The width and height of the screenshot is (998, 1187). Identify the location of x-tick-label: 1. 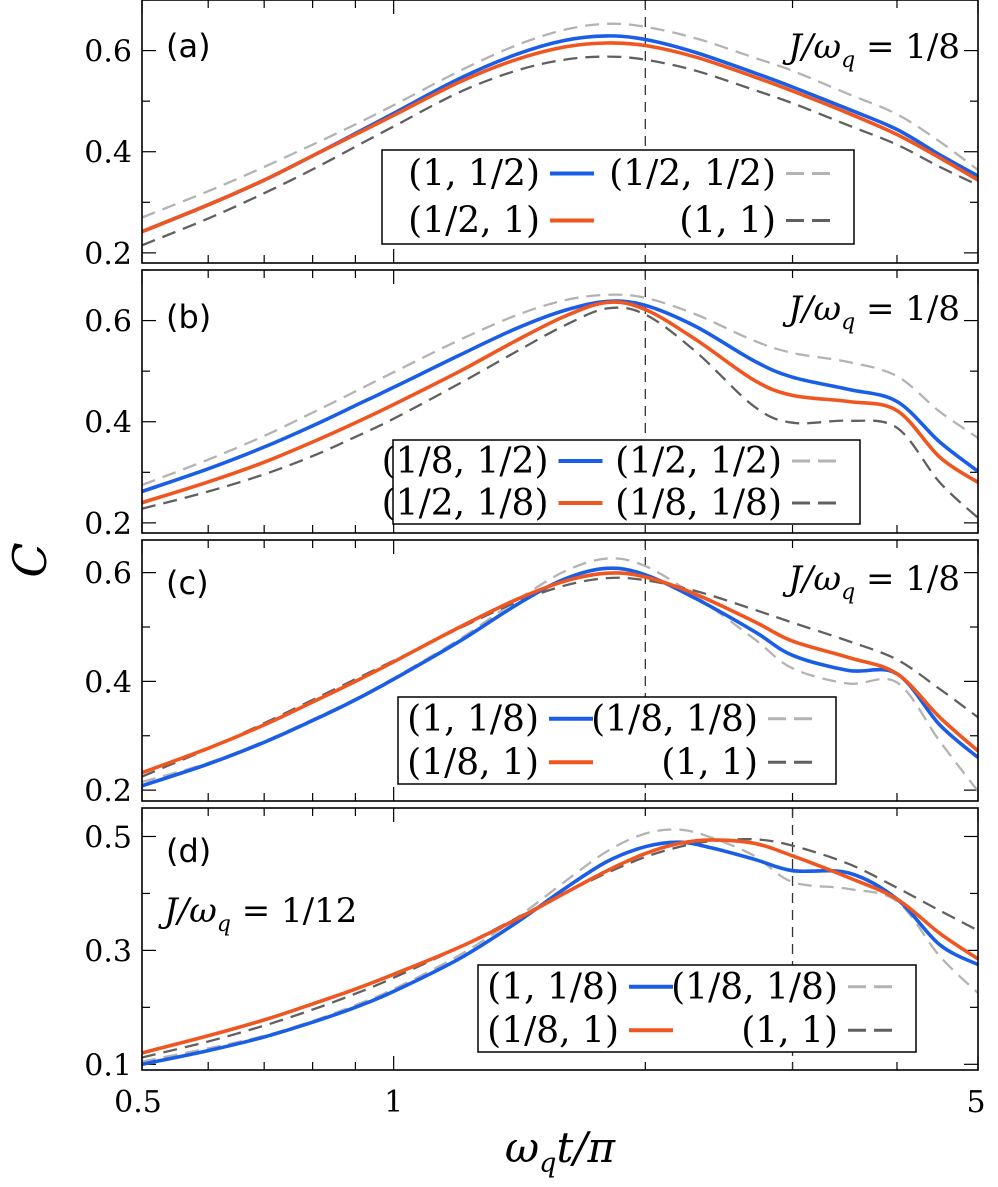
(393, 1102).